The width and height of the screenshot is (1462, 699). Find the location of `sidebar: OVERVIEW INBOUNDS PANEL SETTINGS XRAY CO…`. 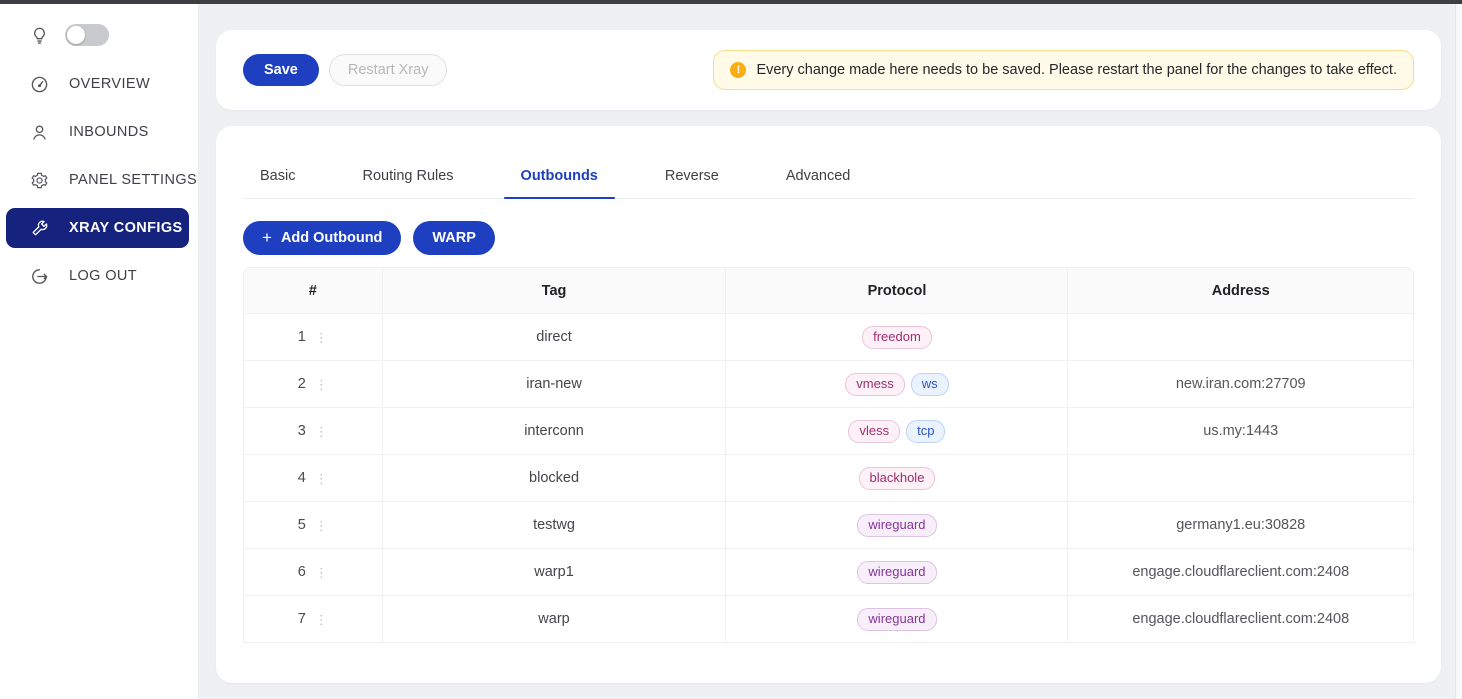

sidebar: OVERVIEW INBOUNDS PANEL SETTINGS XRAY CO… is located at coordinates (99, 351).